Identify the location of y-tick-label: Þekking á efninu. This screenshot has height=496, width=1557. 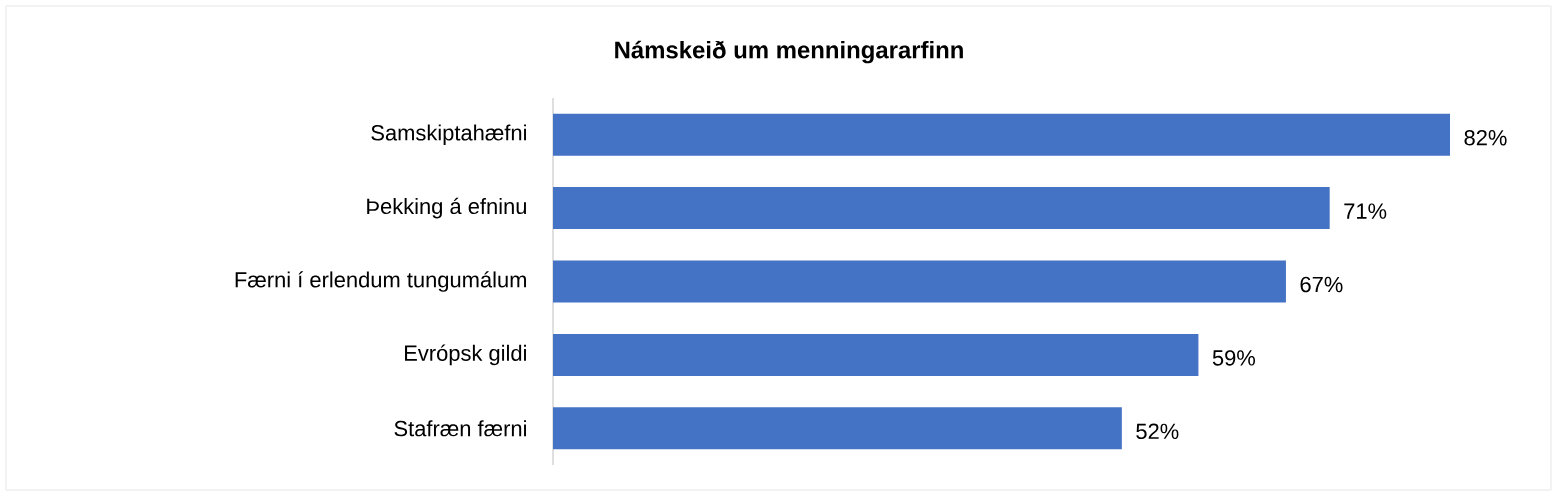
(446, 208).